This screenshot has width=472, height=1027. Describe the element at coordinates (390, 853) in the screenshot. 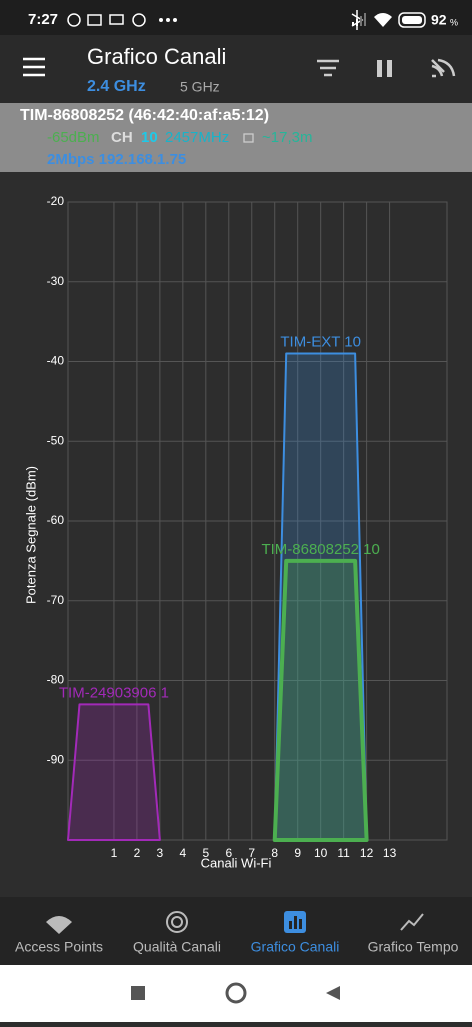

I see `x-tick-label: 13` at that location.